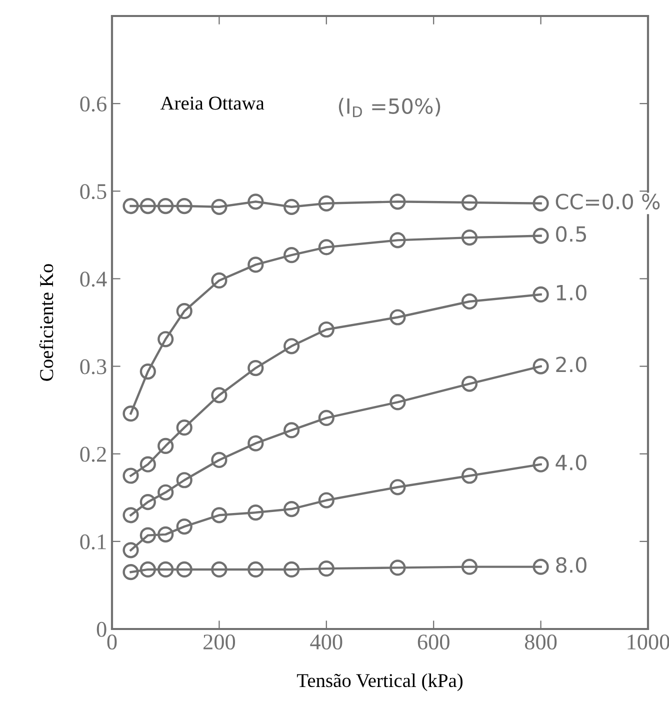 The height and width of the screenshot is (711, 669). Describe the element at coordinates (540, 642) in the screenshot. I see `x-tick-label: 800` at that location.